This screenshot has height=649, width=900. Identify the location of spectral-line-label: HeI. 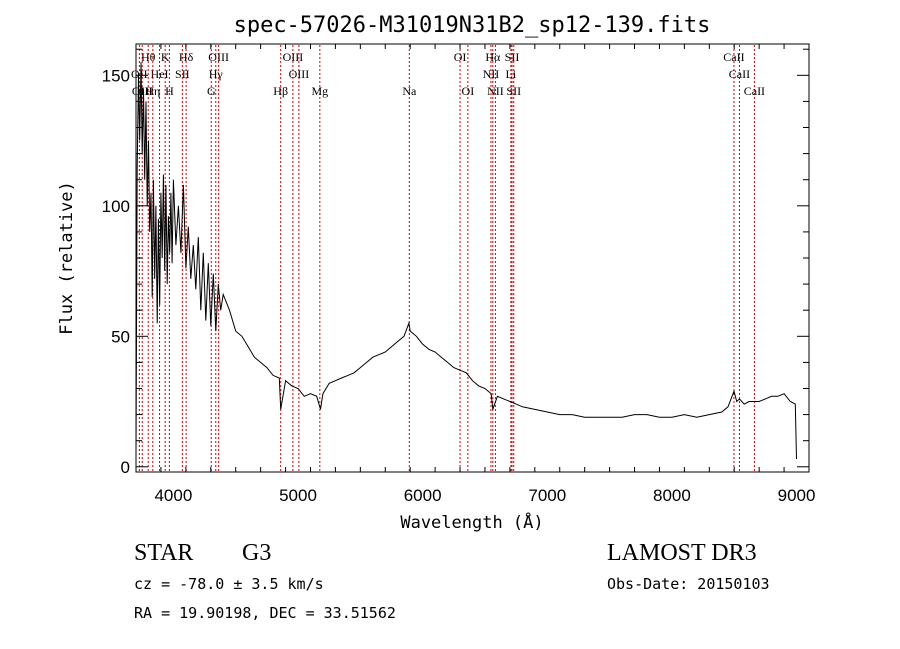
(160, 74).